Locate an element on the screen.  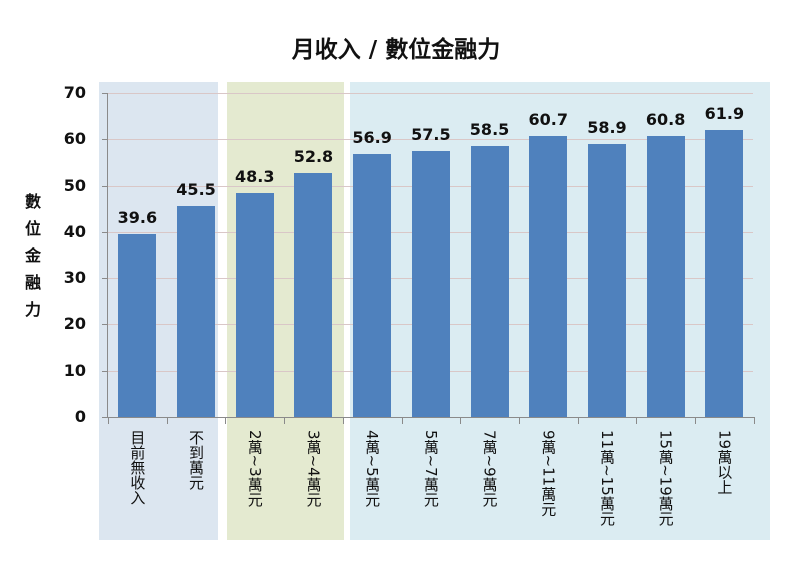
y-axis-label-char: 位 is located at coordinates (32, 228).